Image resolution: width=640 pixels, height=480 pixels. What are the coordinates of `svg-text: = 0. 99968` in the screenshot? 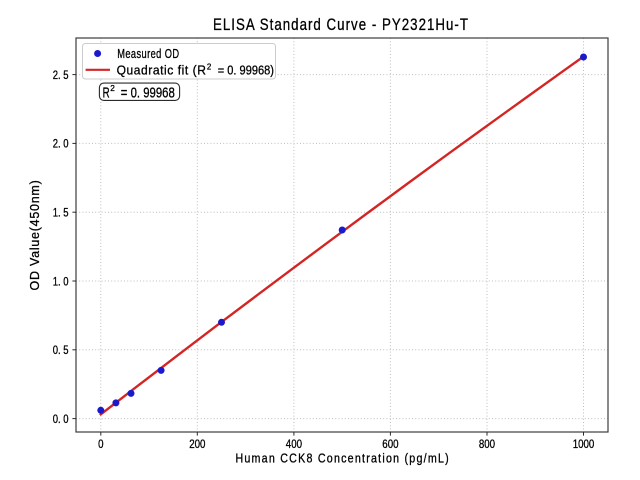 It's located at (148, 93).